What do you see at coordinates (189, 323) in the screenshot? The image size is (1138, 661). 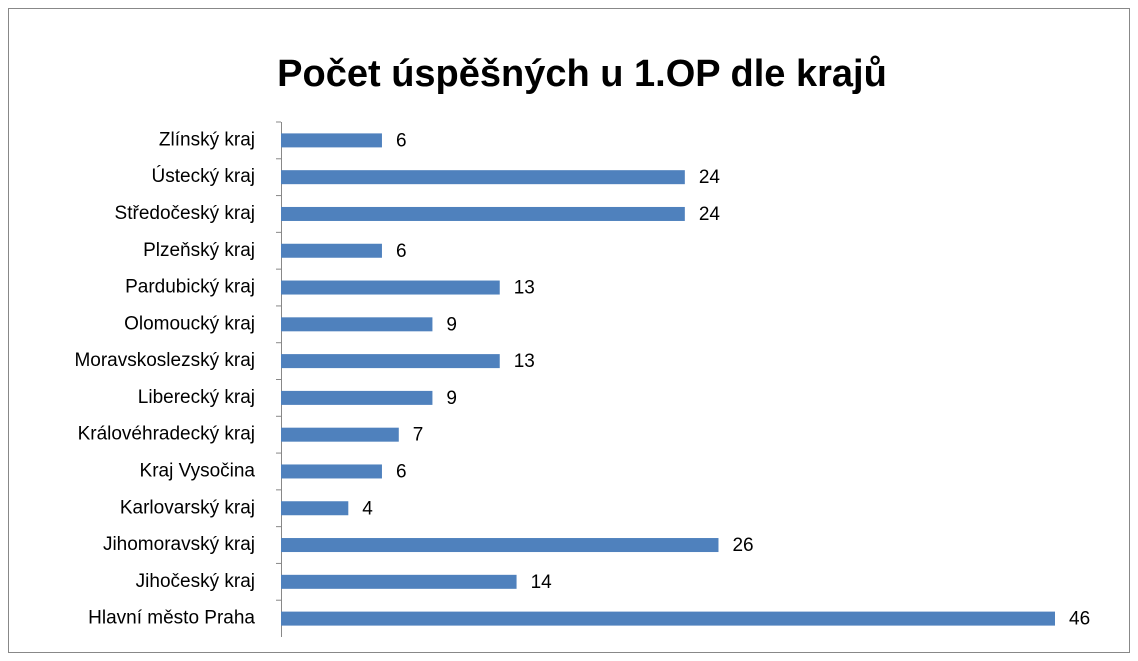 I see `y-tick-label: Olomoucký kraj` at bounding box center [189, 323].